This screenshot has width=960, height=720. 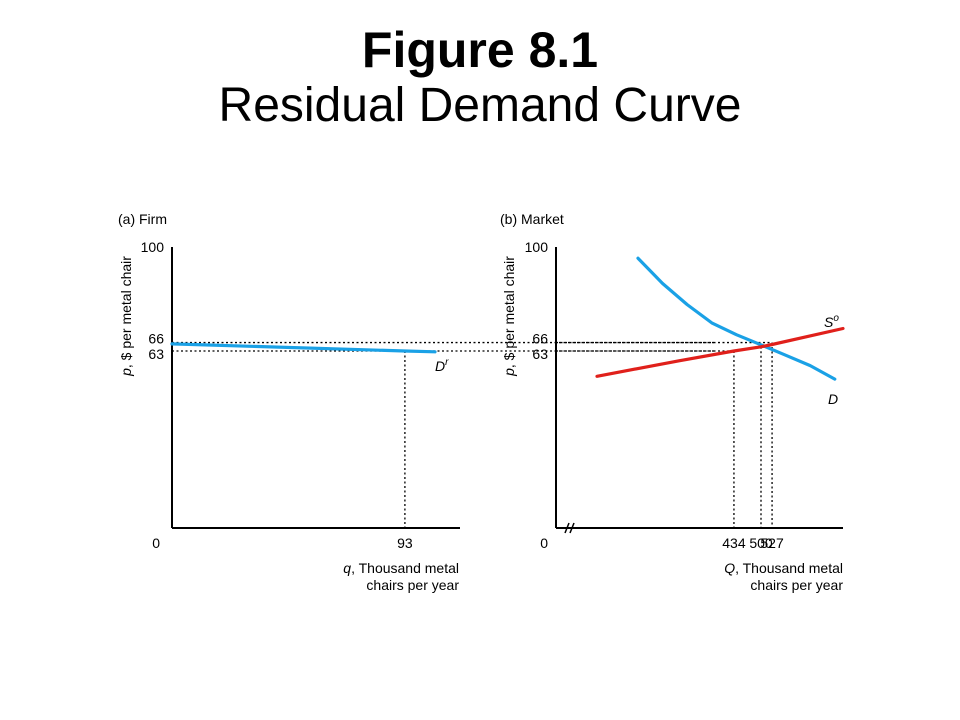 I want to click on panel-a-title: (a) Firm, so click(x=142, y=219).